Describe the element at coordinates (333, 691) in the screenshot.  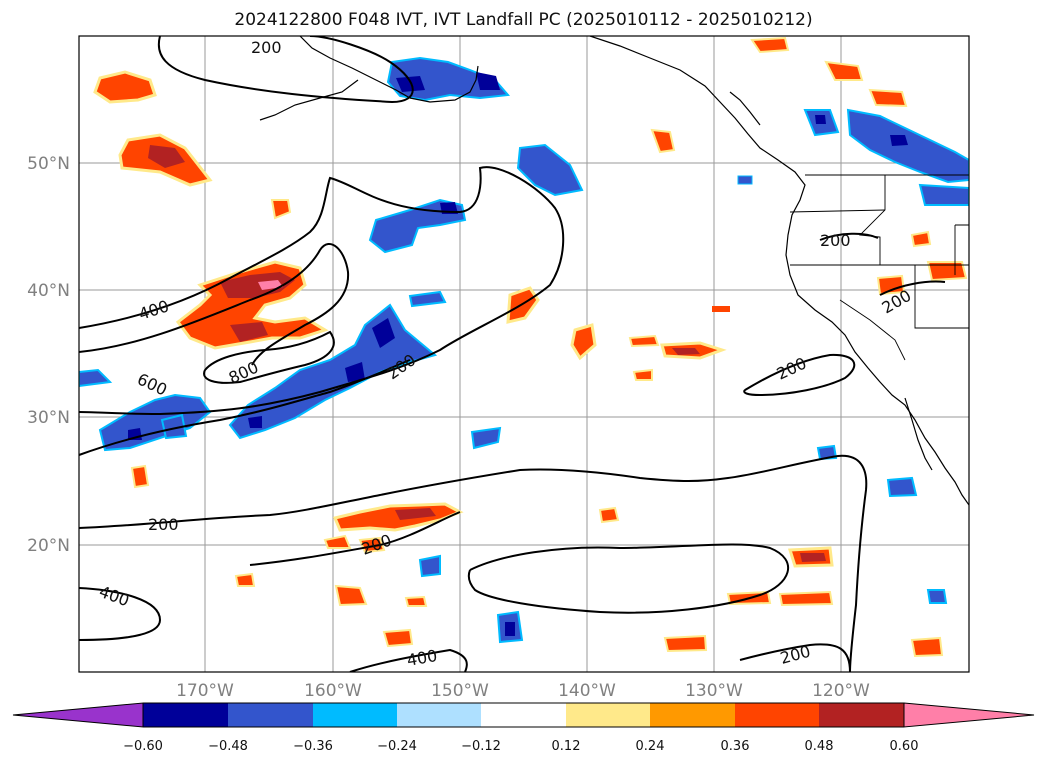
I see `lon-label-160w: 160°W` at that location.